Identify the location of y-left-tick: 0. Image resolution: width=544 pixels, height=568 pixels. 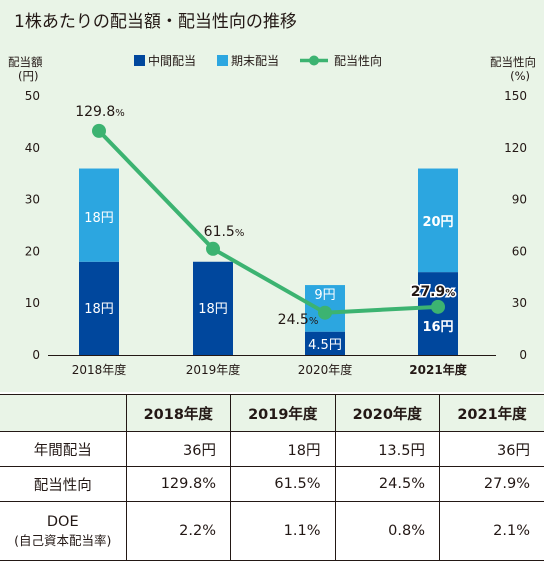
(36, 355).